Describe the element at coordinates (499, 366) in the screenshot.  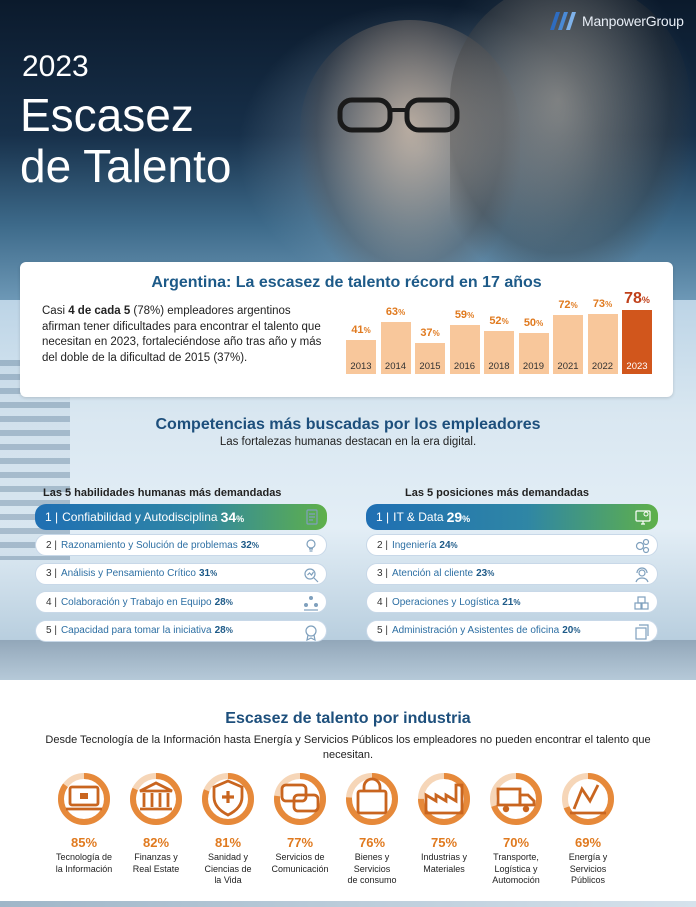
I see `bar-year-label: 2018` at that location.